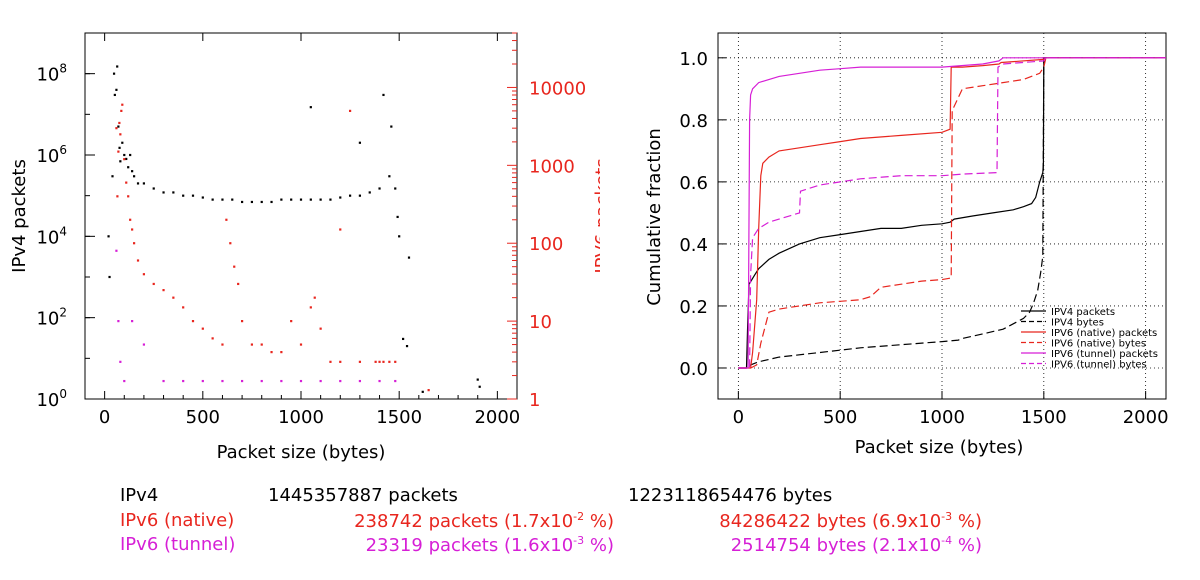 This screenshot has height=580, width=1200. I want to click on x-axis-label: Packet size (bytes), so click(301, 452).